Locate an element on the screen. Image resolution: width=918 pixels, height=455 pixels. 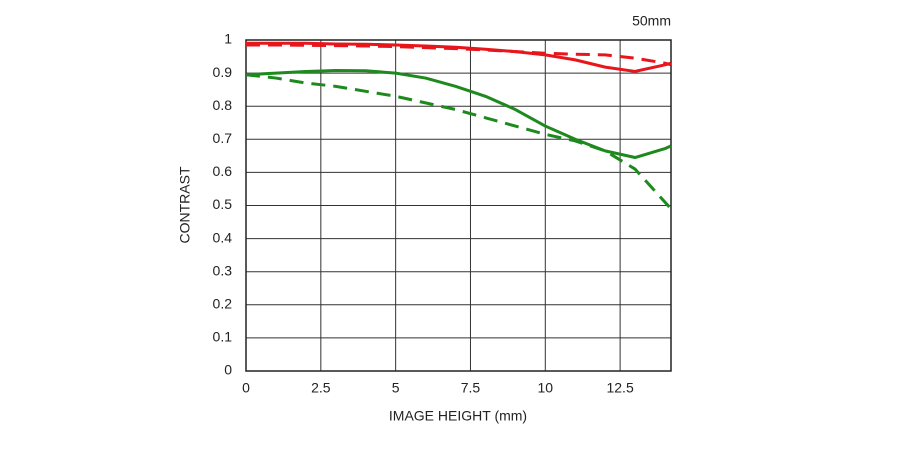
x-tick-label: 5 is located at coordinates (396, 388).